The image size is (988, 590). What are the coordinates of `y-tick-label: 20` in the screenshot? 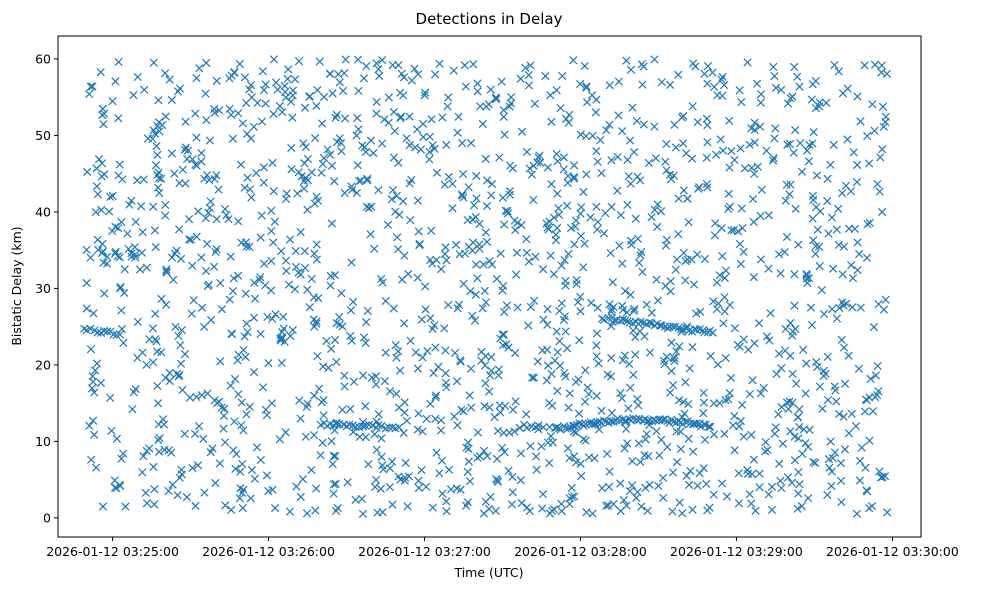 It's located at (43, 364).